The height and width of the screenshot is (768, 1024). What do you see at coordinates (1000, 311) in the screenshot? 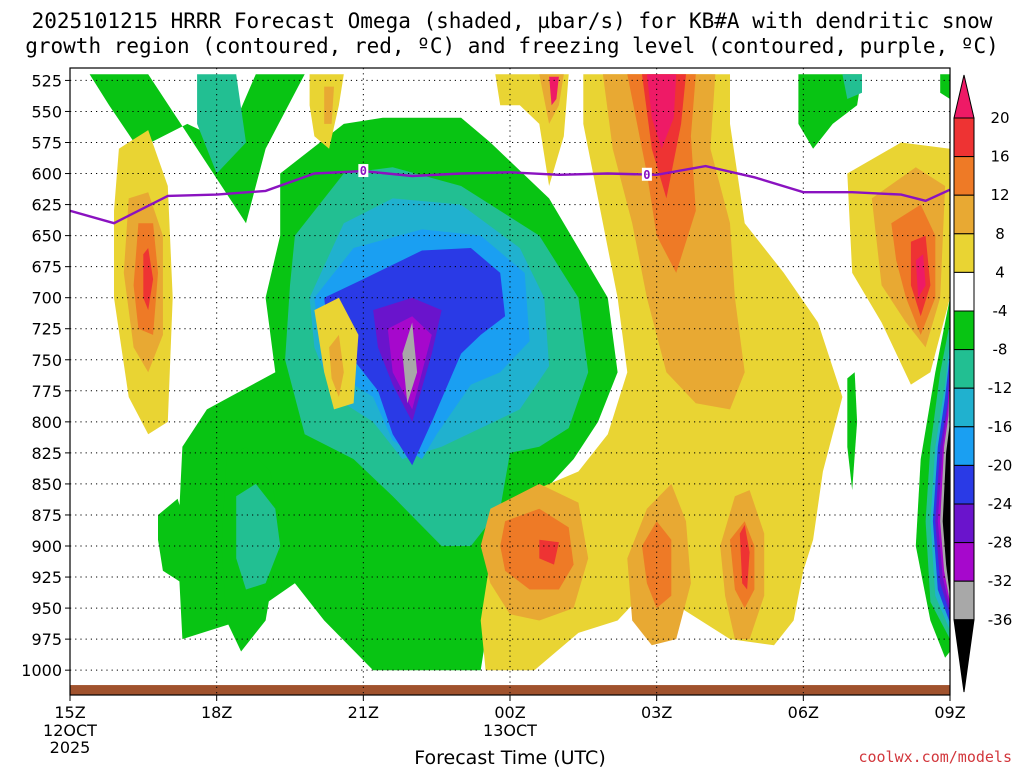
I see `colorbar-label-5: -4` at bounding box center [1000, 311].